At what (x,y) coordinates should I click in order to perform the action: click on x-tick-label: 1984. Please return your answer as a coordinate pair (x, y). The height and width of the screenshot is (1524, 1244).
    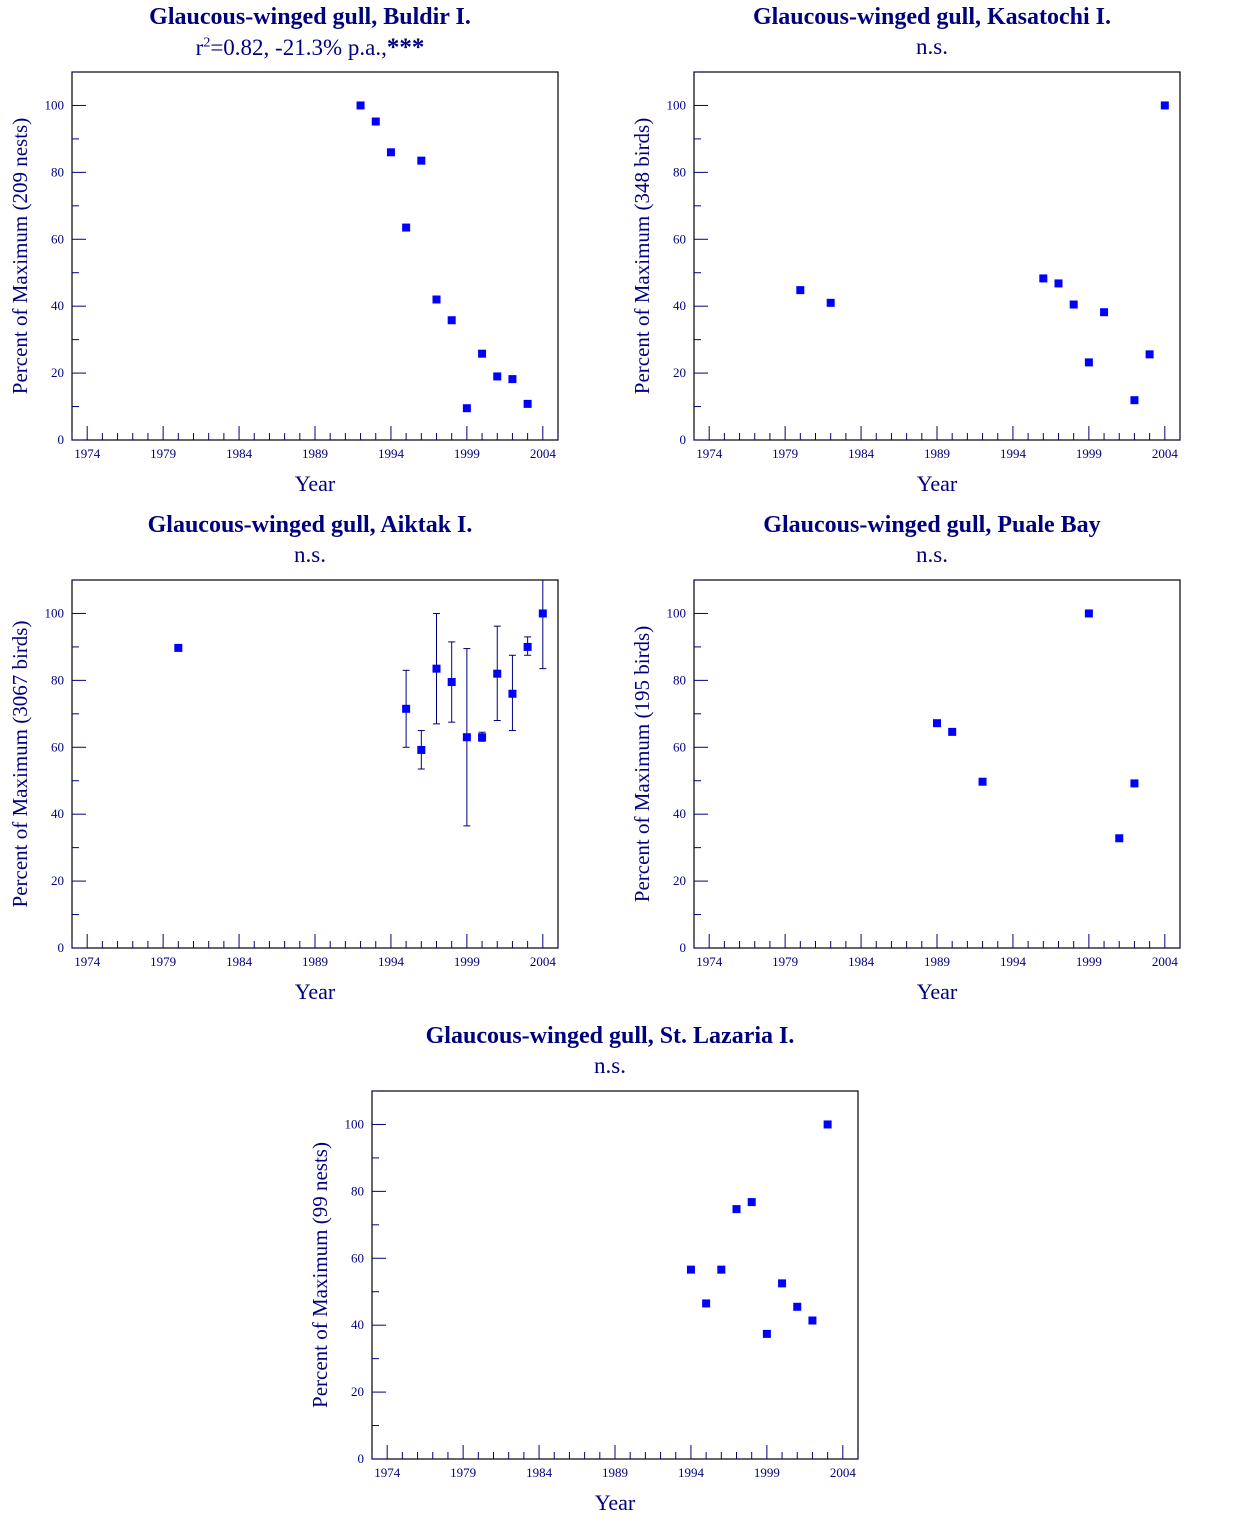
    Looking at the image, I should click on (539, 1472).